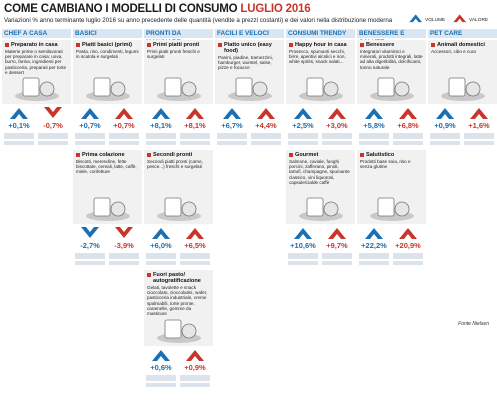 This screenshot has width=497, height=416. I want to click on column-header: BENESSERE E SALUTE, so click(391, 37).